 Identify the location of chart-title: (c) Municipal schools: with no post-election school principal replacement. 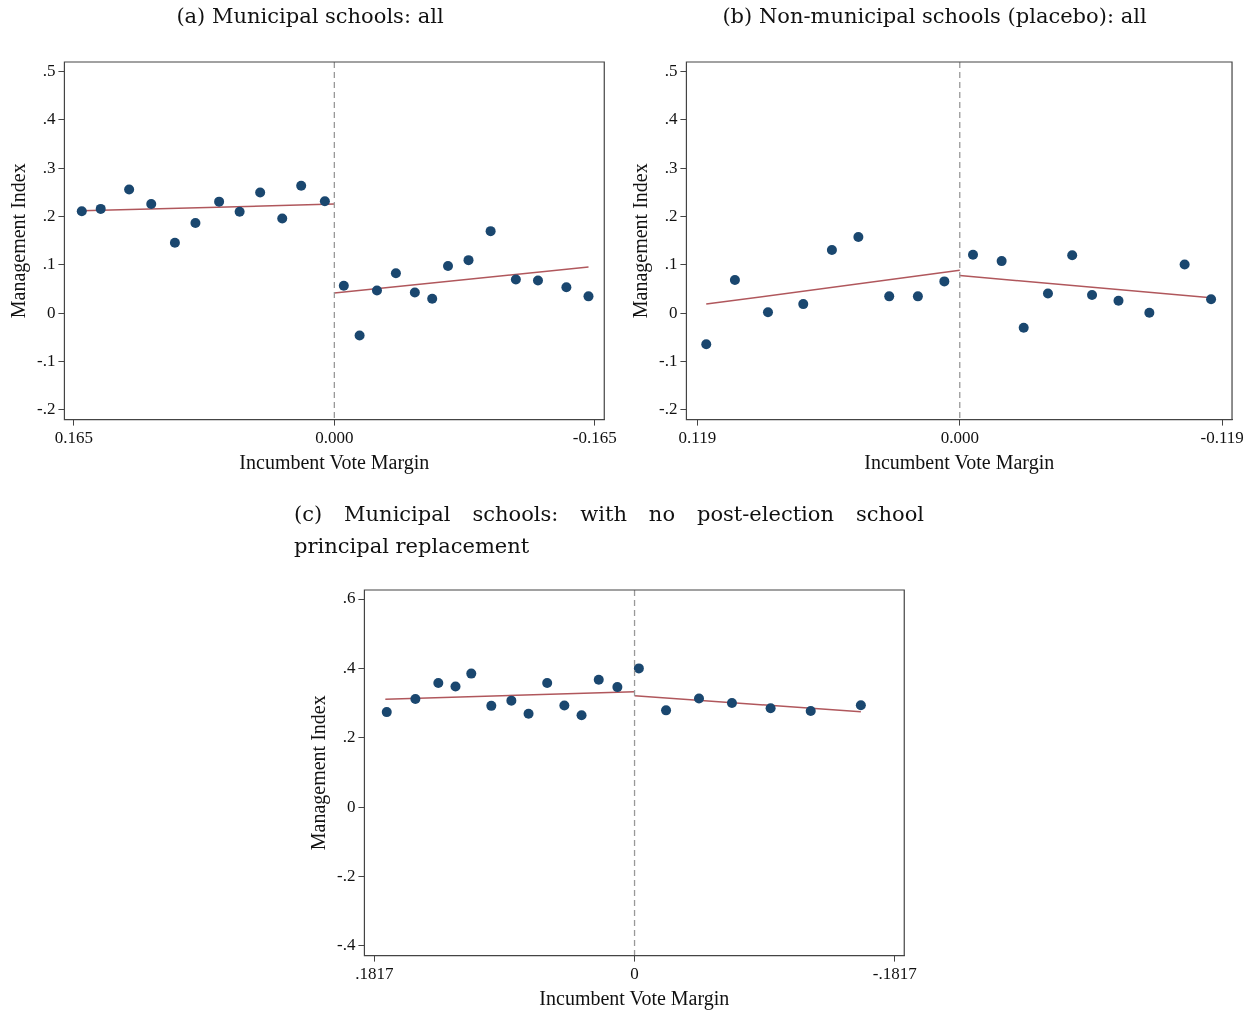
(609, 530).